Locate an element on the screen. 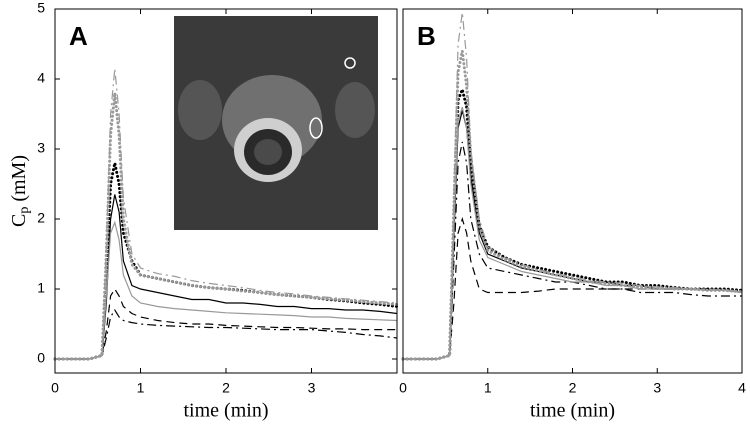  y-tick-label: 5 is located at coordinates (41, 8).